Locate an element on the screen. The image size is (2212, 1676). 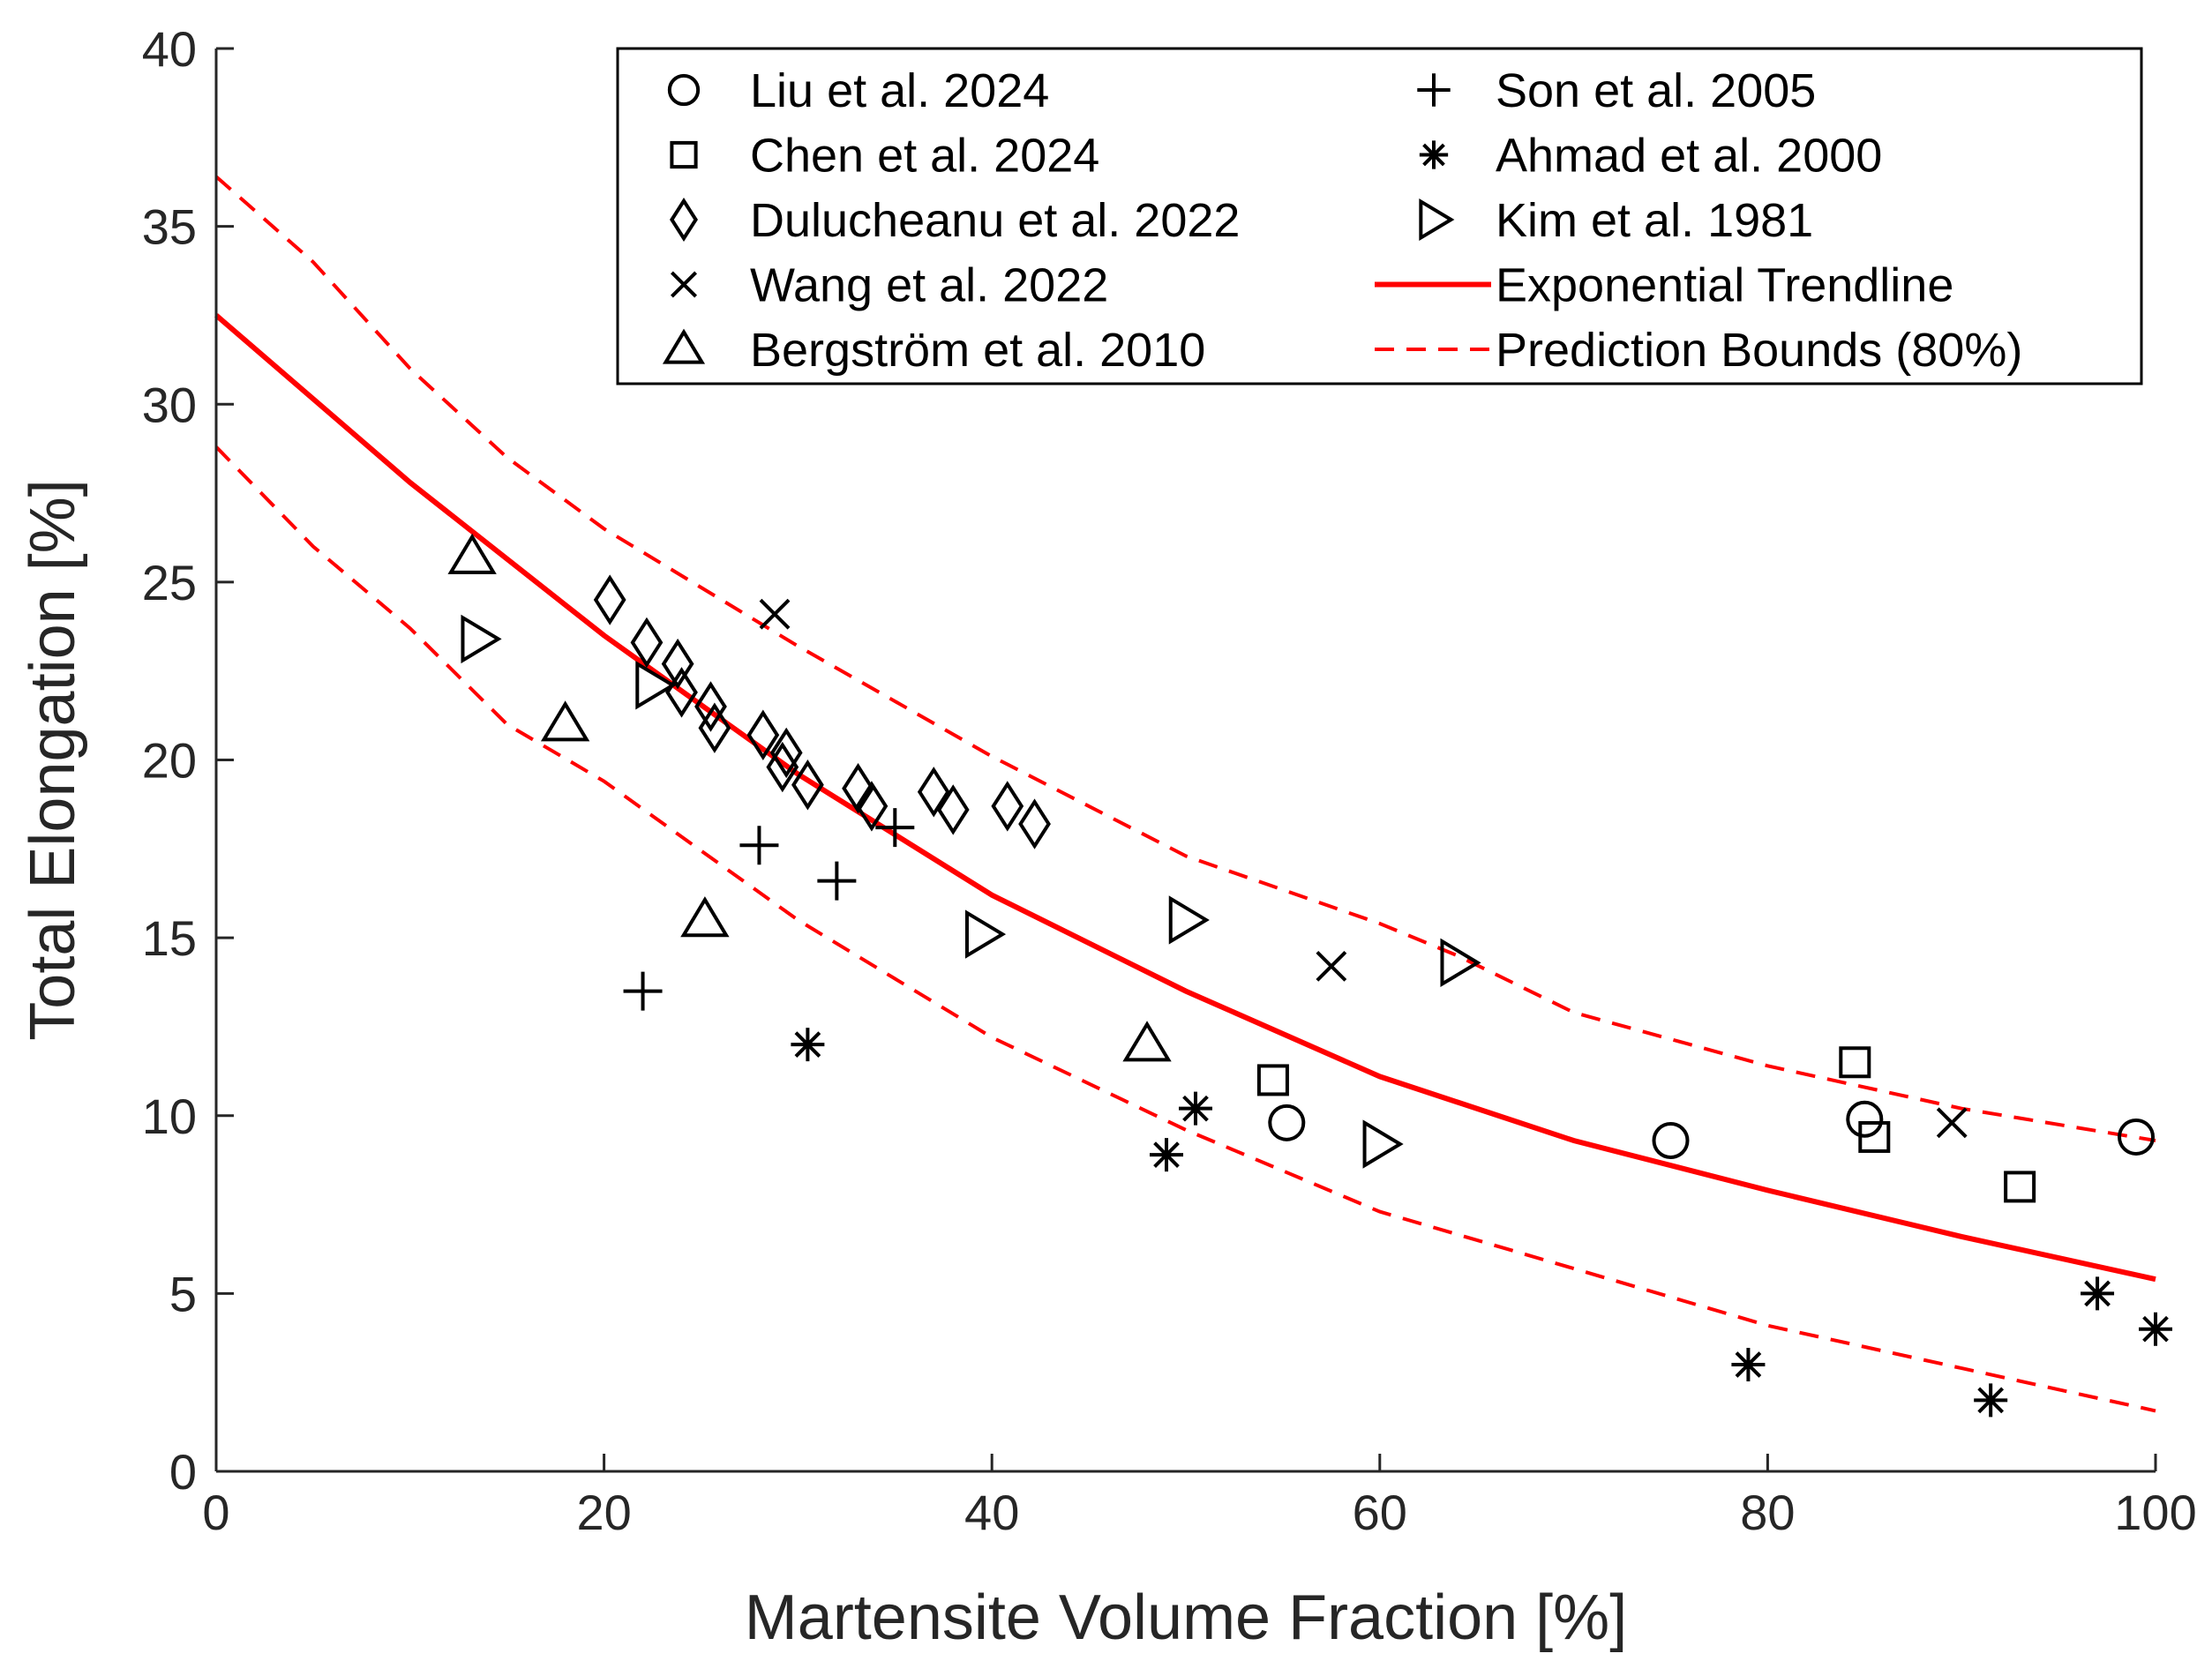
legend-label: Dulucheanu et al. 2022 is located at coordinates (995, 220).